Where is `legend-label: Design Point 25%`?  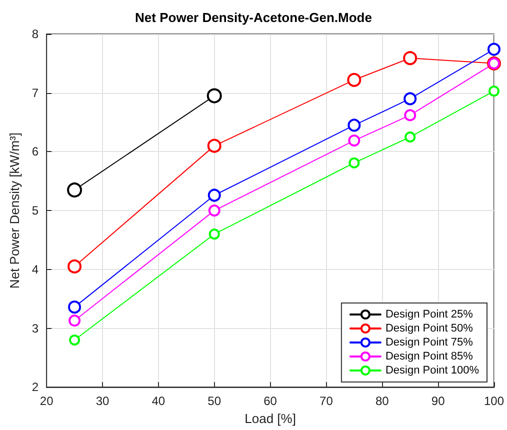
legend-label: Design Point 25% is located at coordinates (429, 314).